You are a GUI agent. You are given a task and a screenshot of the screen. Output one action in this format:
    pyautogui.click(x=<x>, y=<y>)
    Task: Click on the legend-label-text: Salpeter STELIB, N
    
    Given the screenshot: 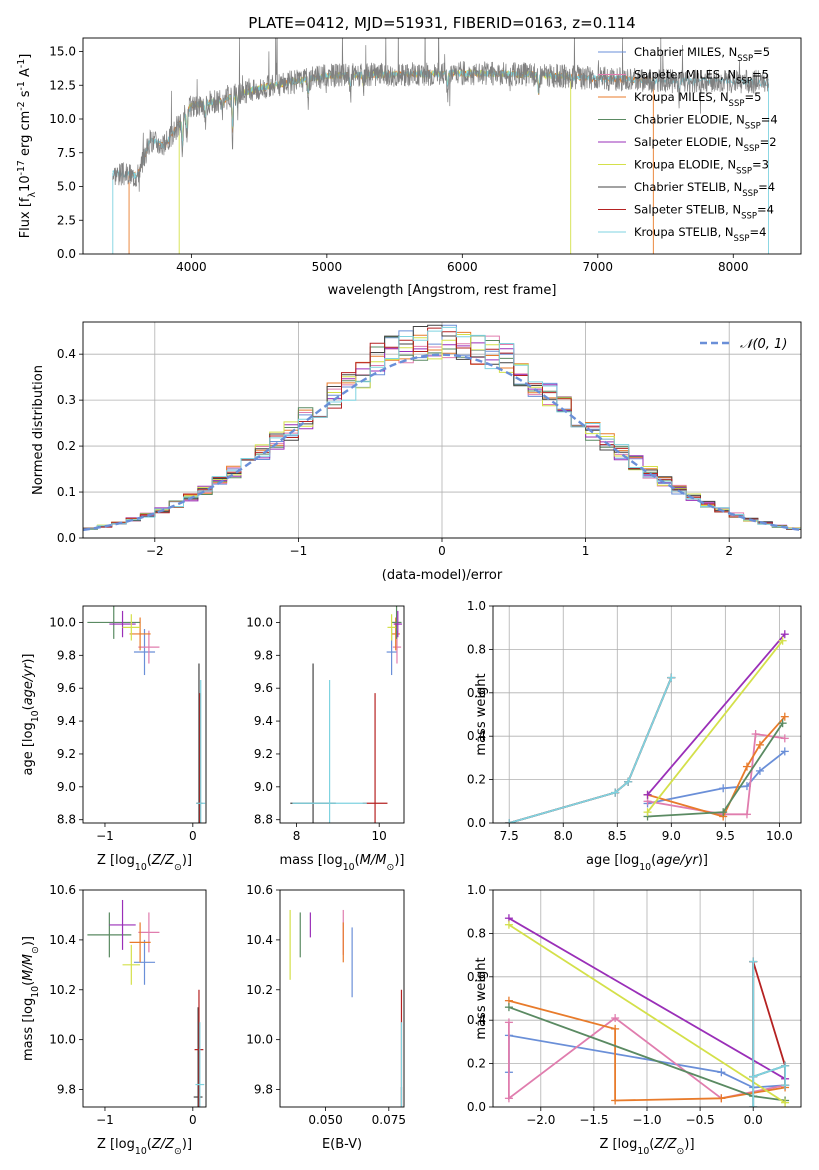 What is the action you would take?
    pyautogui.click(x=687, y=210)
    